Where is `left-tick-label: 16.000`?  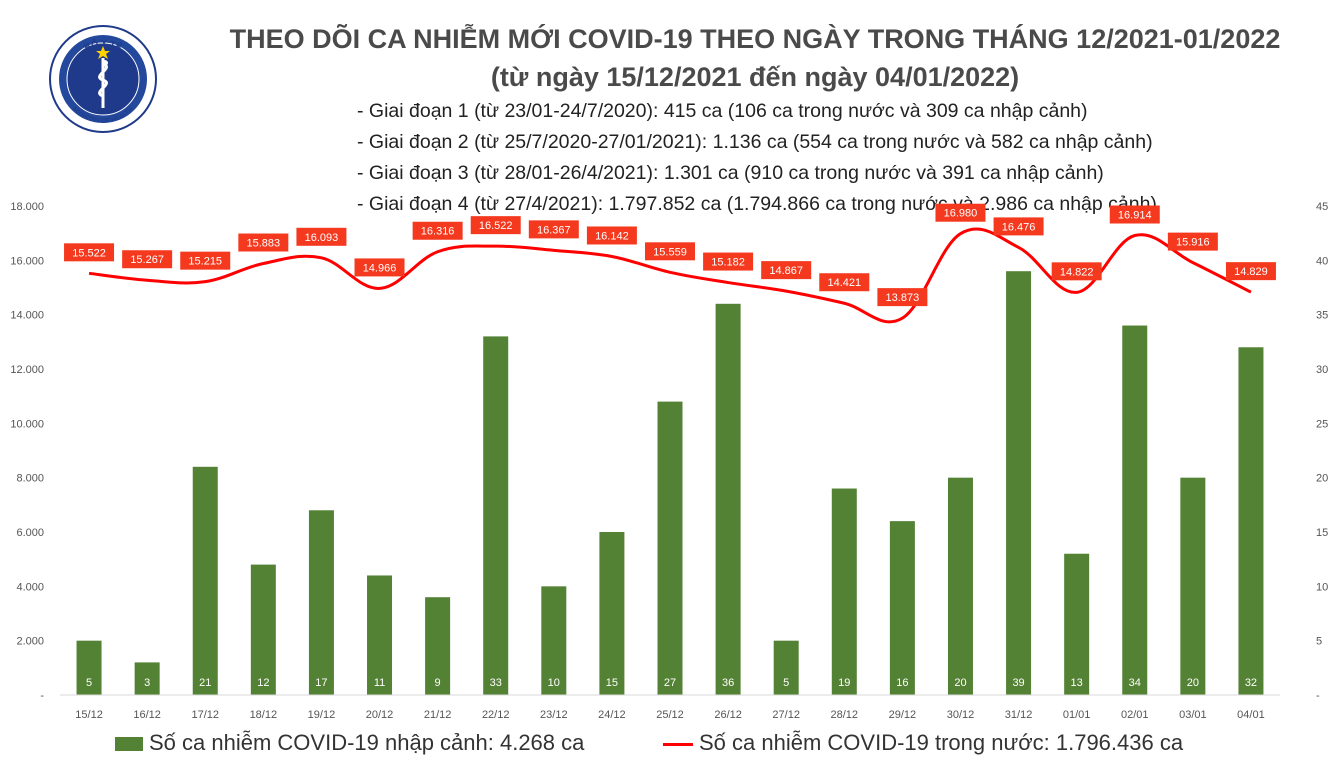 left-tick-label: 16.000 is located at coordinates (27, 261).